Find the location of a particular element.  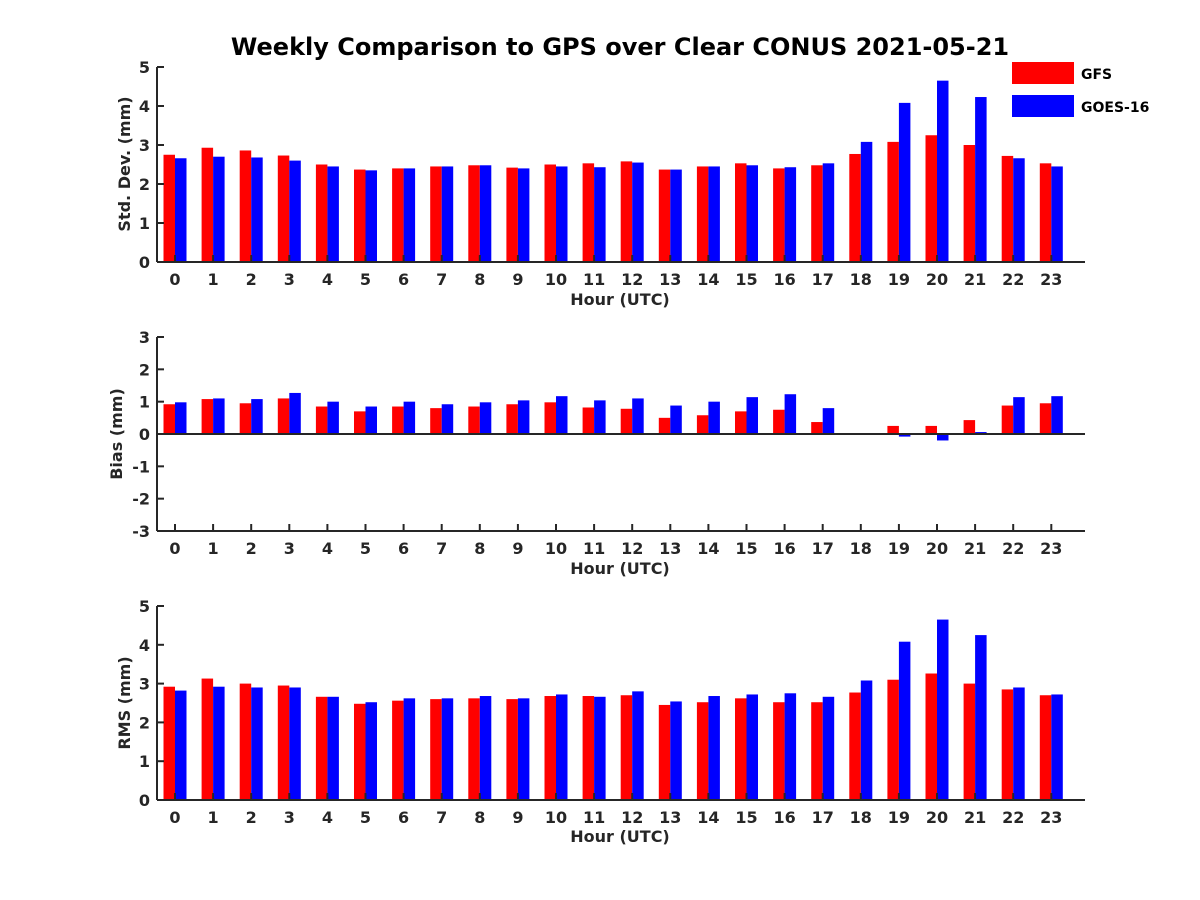

std-dev-xtick-label: 15 is located at coordinates (746, 279).